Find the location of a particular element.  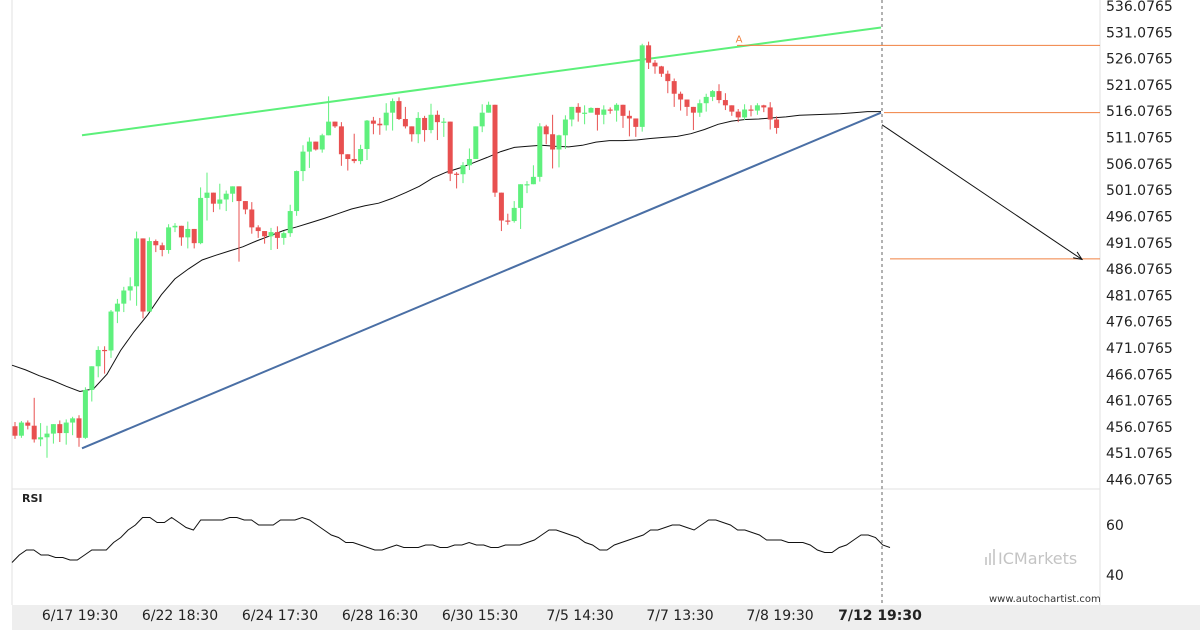

y-tick-label: 521.0765 is located at coordinates (1139, 86).